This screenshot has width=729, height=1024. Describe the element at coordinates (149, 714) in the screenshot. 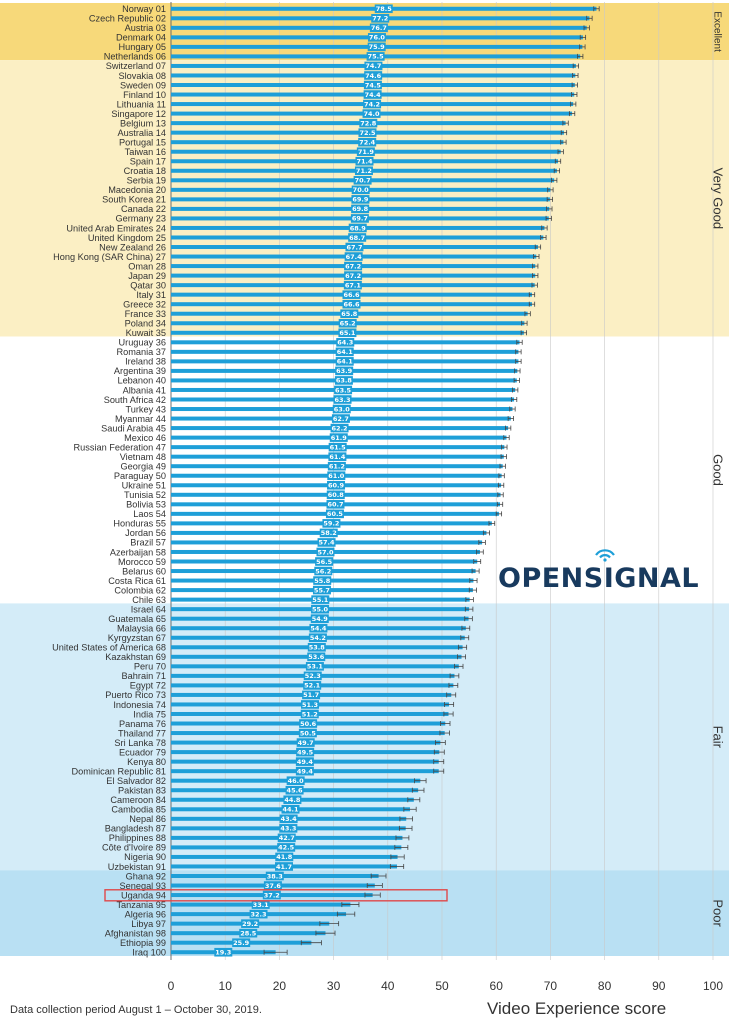

I see `category-label: India 75` at that location.